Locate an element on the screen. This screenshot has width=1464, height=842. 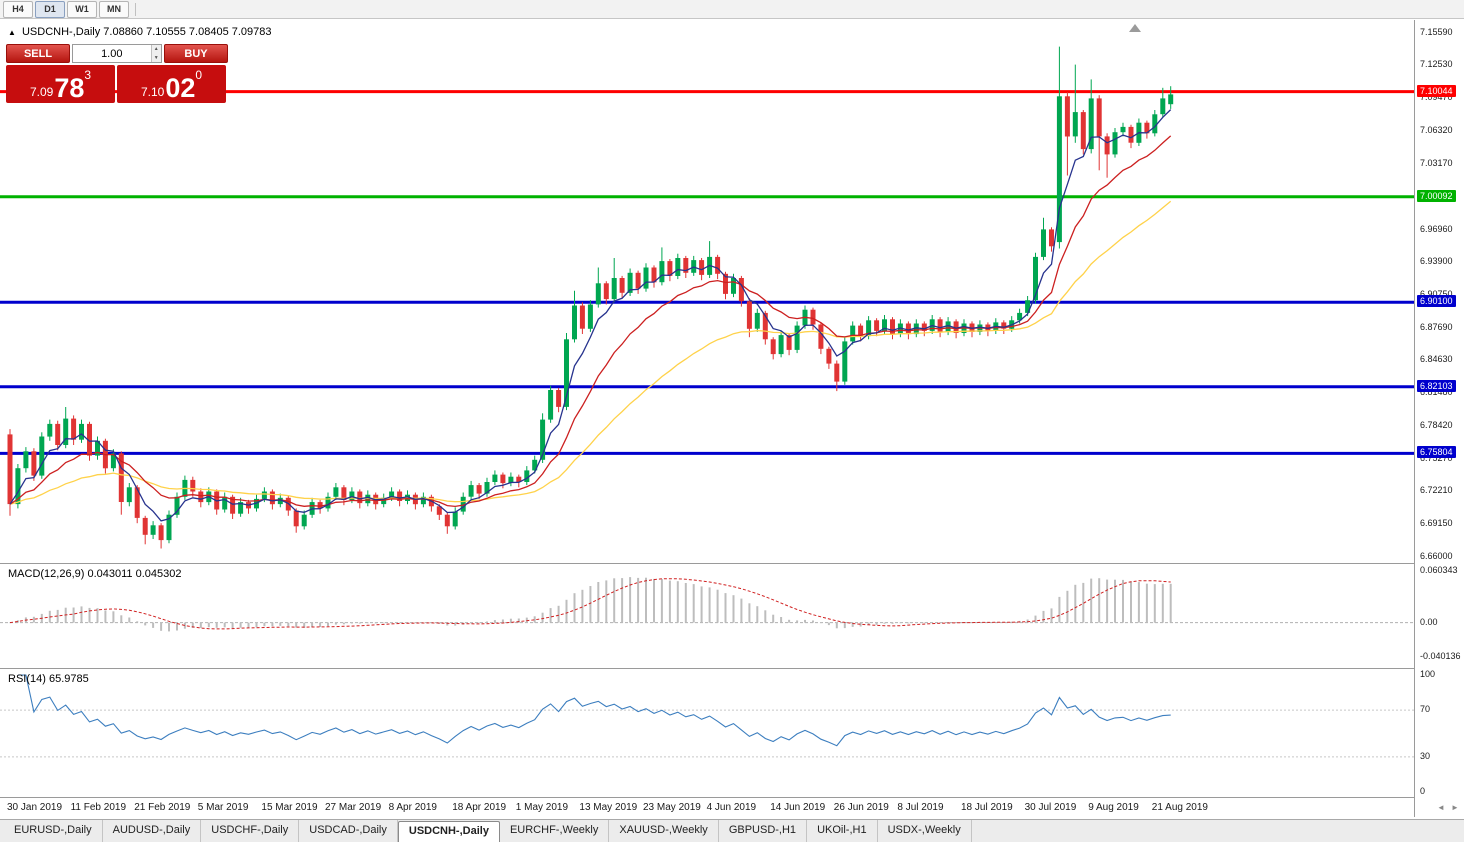
price-tick-label: 6.66000 is located at coordinates (1436, 556).